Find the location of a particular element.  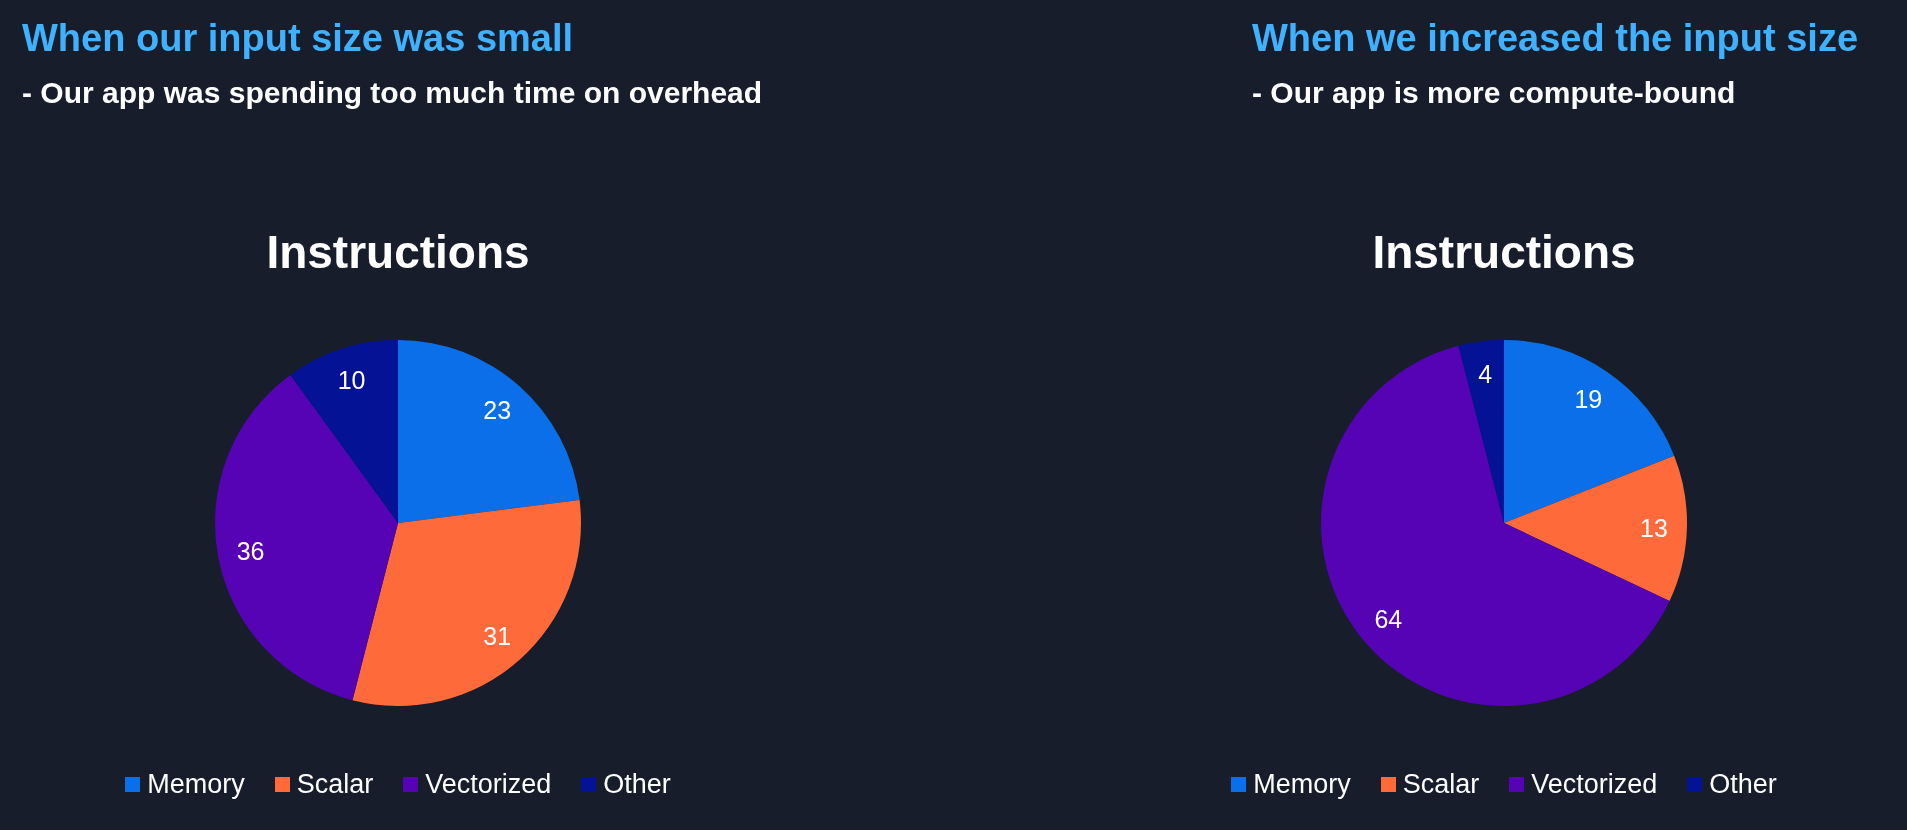

text: When we increased the input size is located at coordinates (1555, 38).